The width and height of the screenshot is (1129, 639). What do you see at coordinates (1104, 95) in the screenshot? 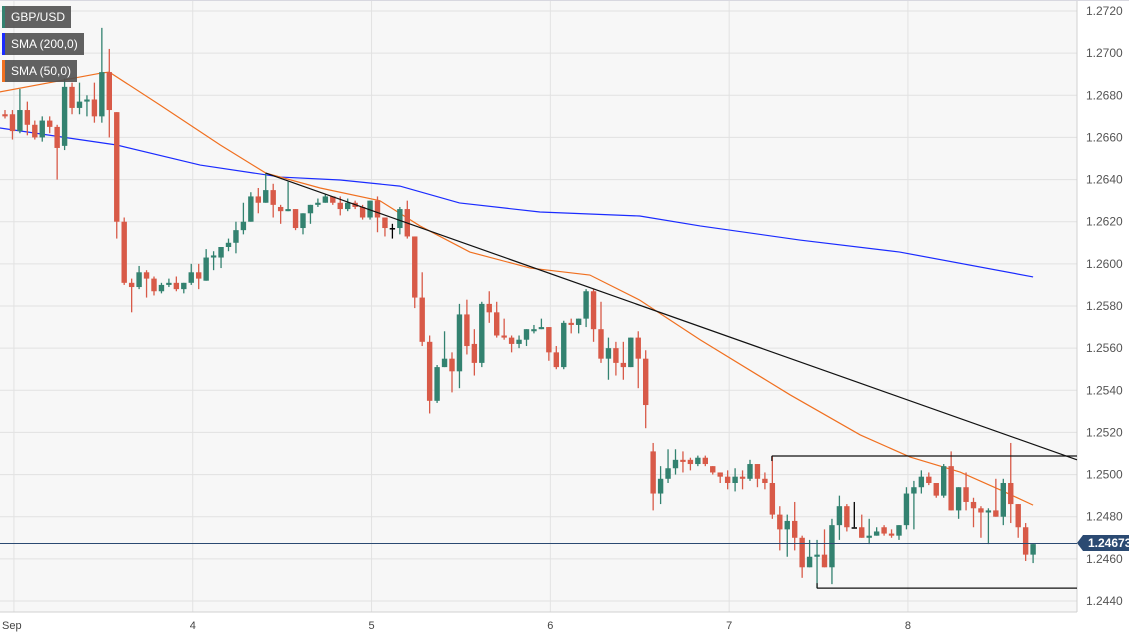
I see `y-tick-label: 1.2680` at bounding box center [1104, 95].